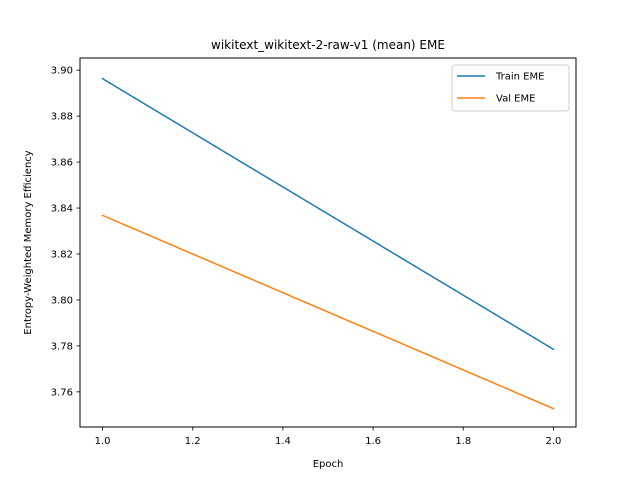  Describe the element at coordinates (193, 441) in the screenshot. I see `x-tick-label: 1.2` at that location.